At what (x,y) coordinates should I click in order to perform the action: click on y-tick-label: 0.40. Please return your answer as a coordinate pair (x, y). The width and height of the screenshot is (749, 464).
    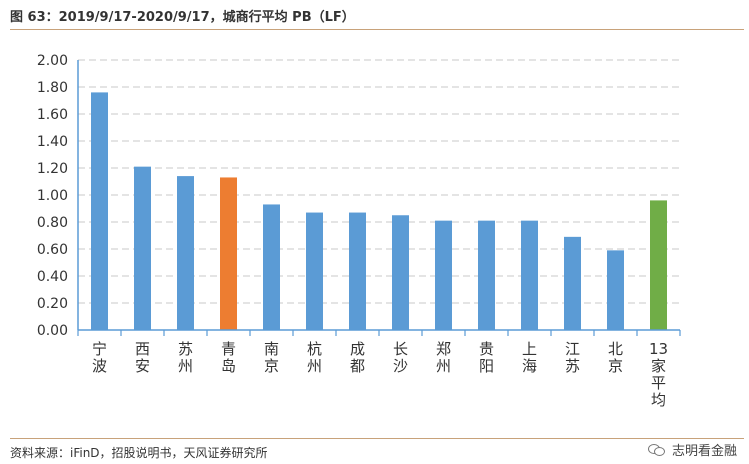
    Looking at the image, I should click on (52, 277).